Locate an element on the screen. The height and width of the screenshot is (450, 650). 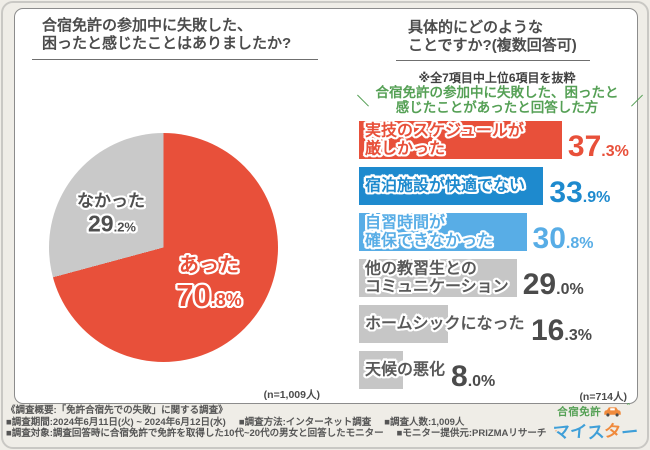
survey-monitor-source: ■モニター提供元:PRIZMAリサーチ is located at coordinates (471, 433).